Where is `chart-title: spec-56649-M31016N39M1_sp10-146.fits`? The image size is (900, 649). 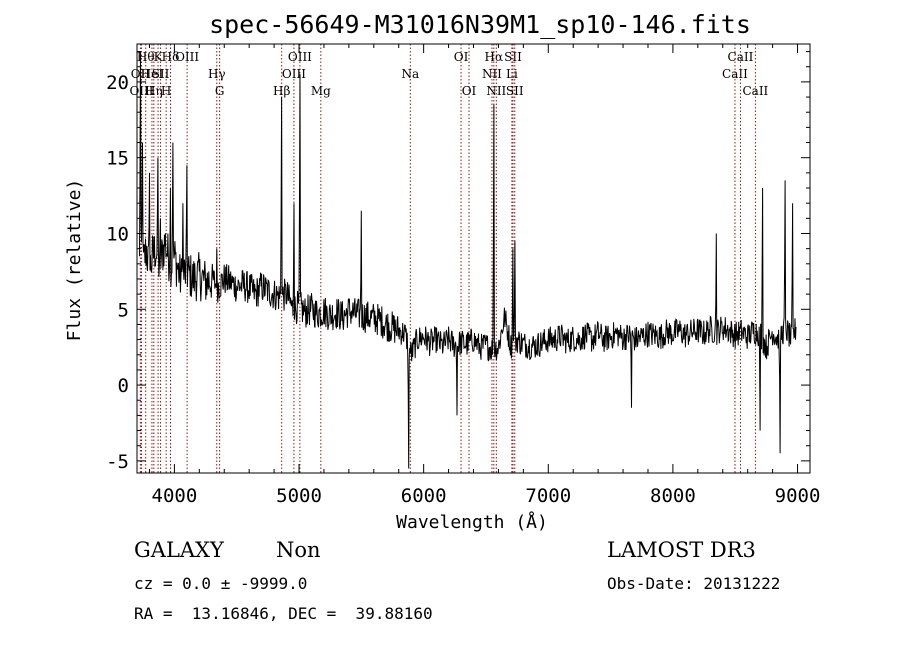
chart-title: spec-56649-M31016N39M1_sp10-146.fits is located at coordinates (480, 24).